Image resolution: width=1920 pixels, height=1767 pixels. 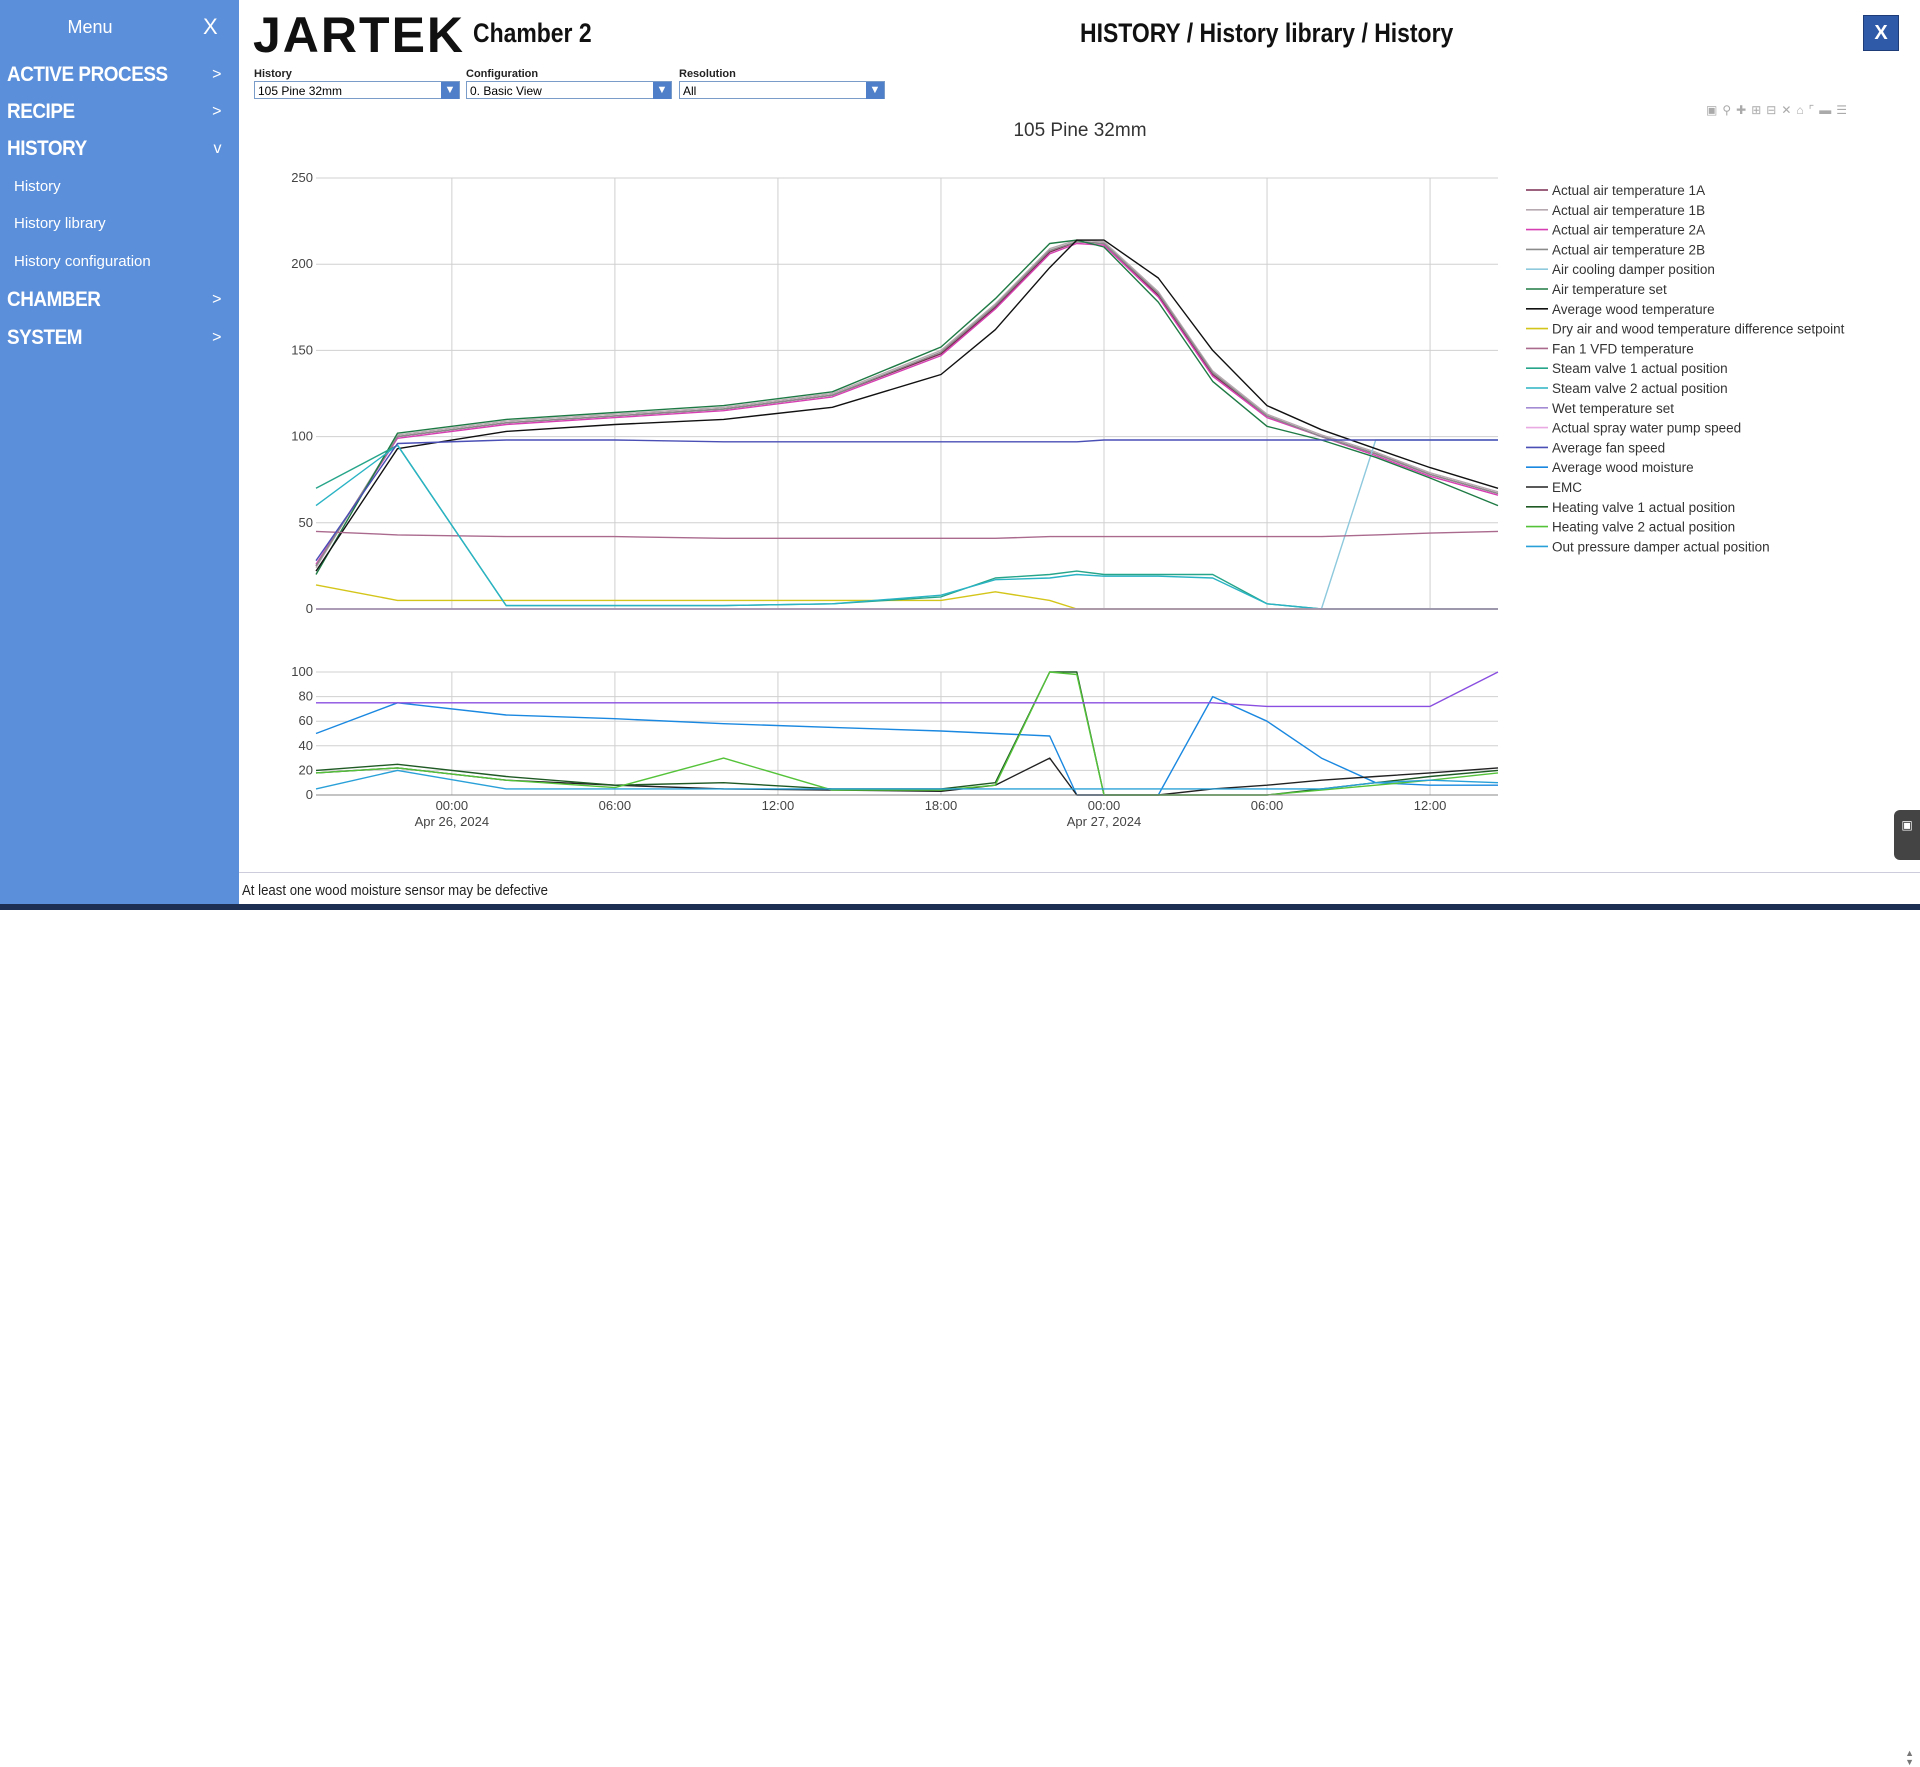 I want to click on zoom-in-icon: ⊞, so click(x=1759, y=110).